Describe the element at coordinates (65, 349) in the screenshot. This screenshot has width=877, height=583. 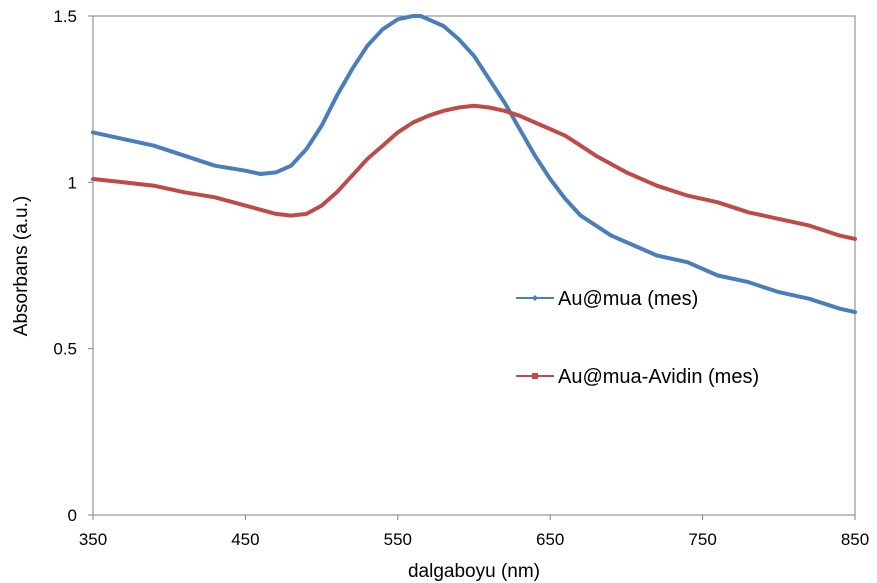
I see `y-tick-label: 0.5` at that location.